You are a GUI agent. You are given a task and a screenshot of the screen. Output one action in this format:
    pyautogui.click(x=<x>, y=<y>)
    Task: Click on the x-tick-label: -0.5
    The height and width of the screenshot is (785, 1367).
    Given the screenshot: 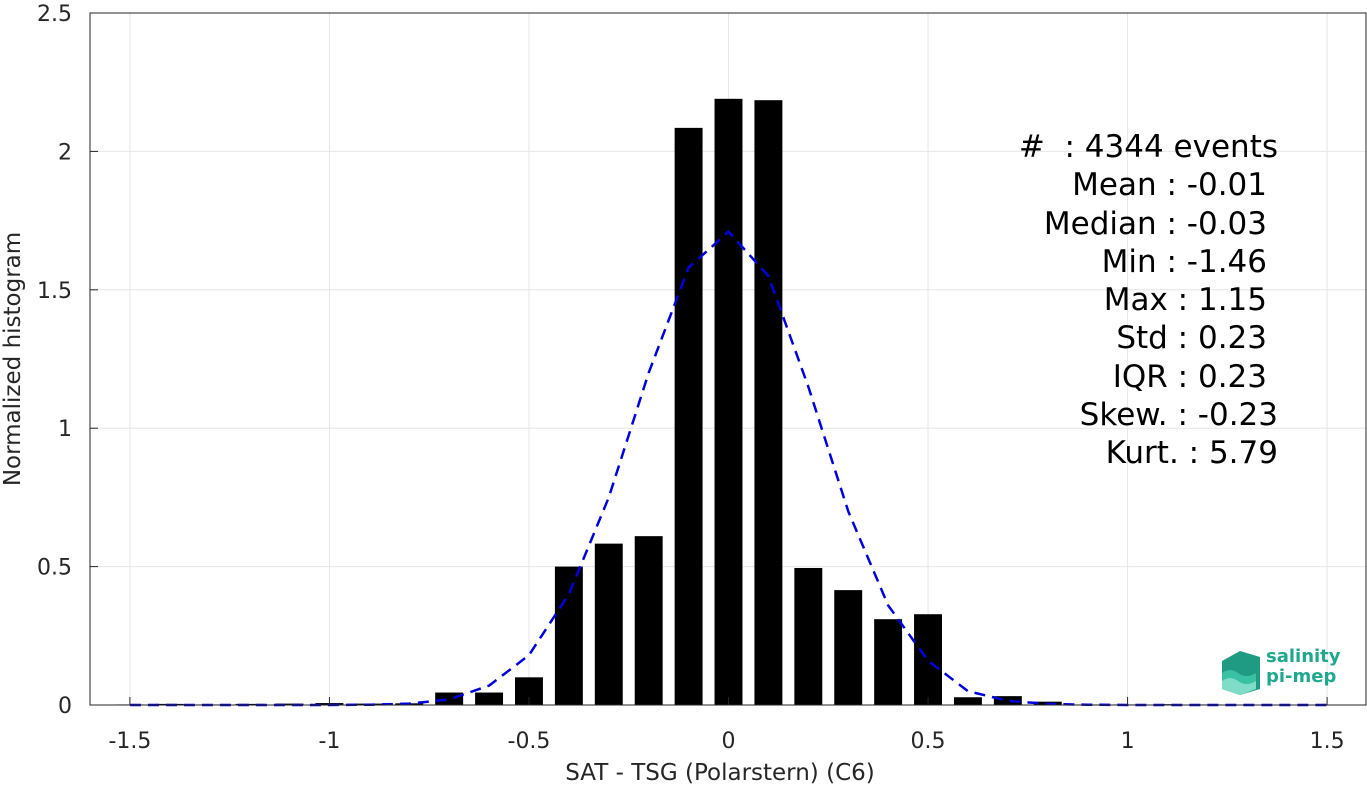 What is the action you would take?
    pyautogui.click(x=529, y=741)
    